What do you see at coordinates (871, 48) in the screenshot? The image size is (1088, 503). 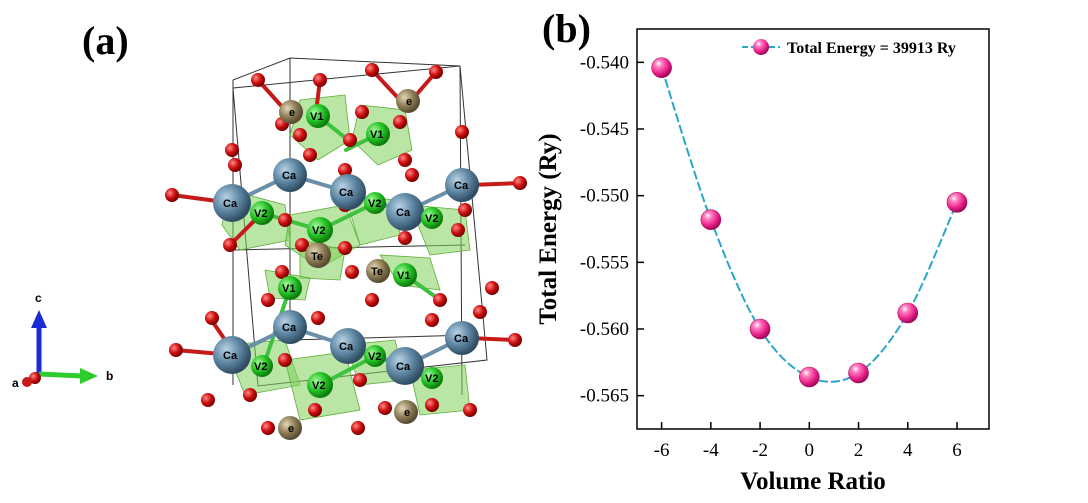 I see `legend-label: Total Energy = 39913 Ry` at bounding box center [871, 48].